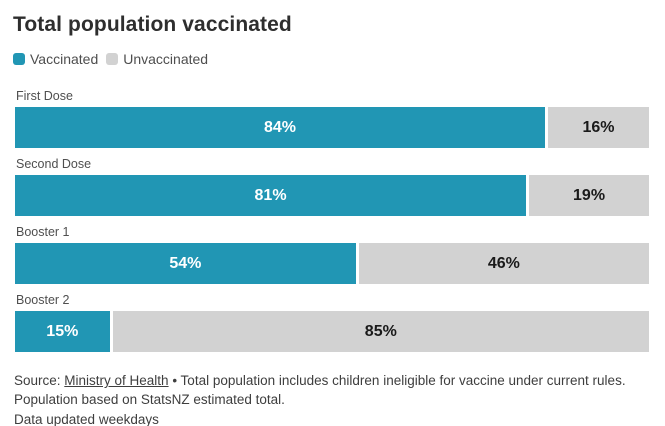 This screenshot has width=665, height=426. I want to click on bar-row-booster-2: Booster 2 15% 85%, so click(332, 322).